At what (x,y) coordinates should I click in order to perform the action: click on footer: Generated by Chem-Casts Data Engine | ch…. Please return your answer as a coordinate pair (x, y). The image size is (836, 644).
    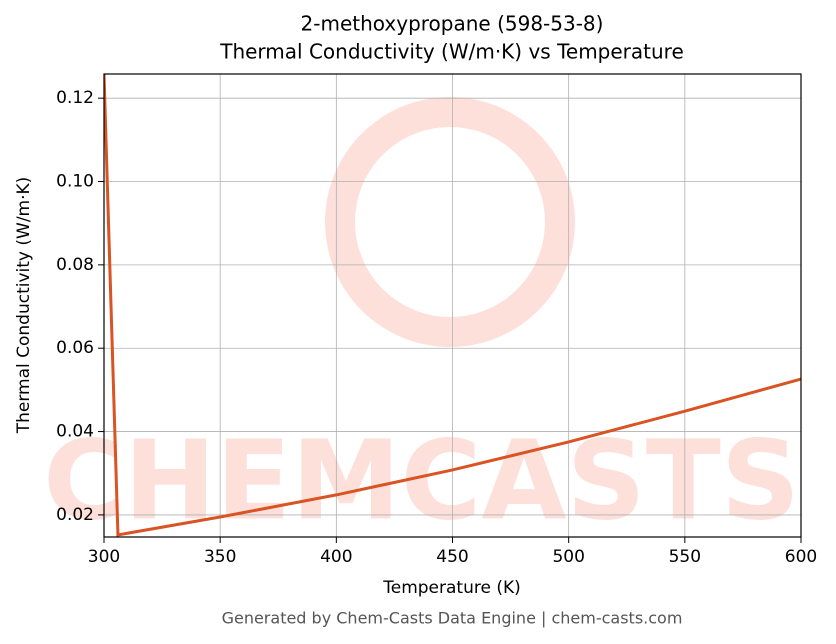
    Looking at the image, I should click on (452, 618).